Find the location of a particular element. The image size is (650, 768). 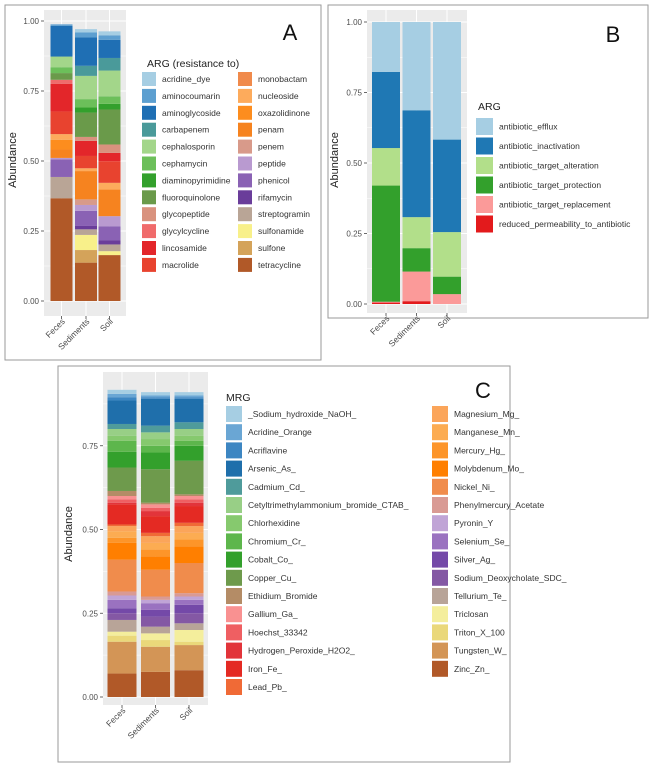

bar-segment-sediments-tellurium-te is located at coordinates (155, 630).